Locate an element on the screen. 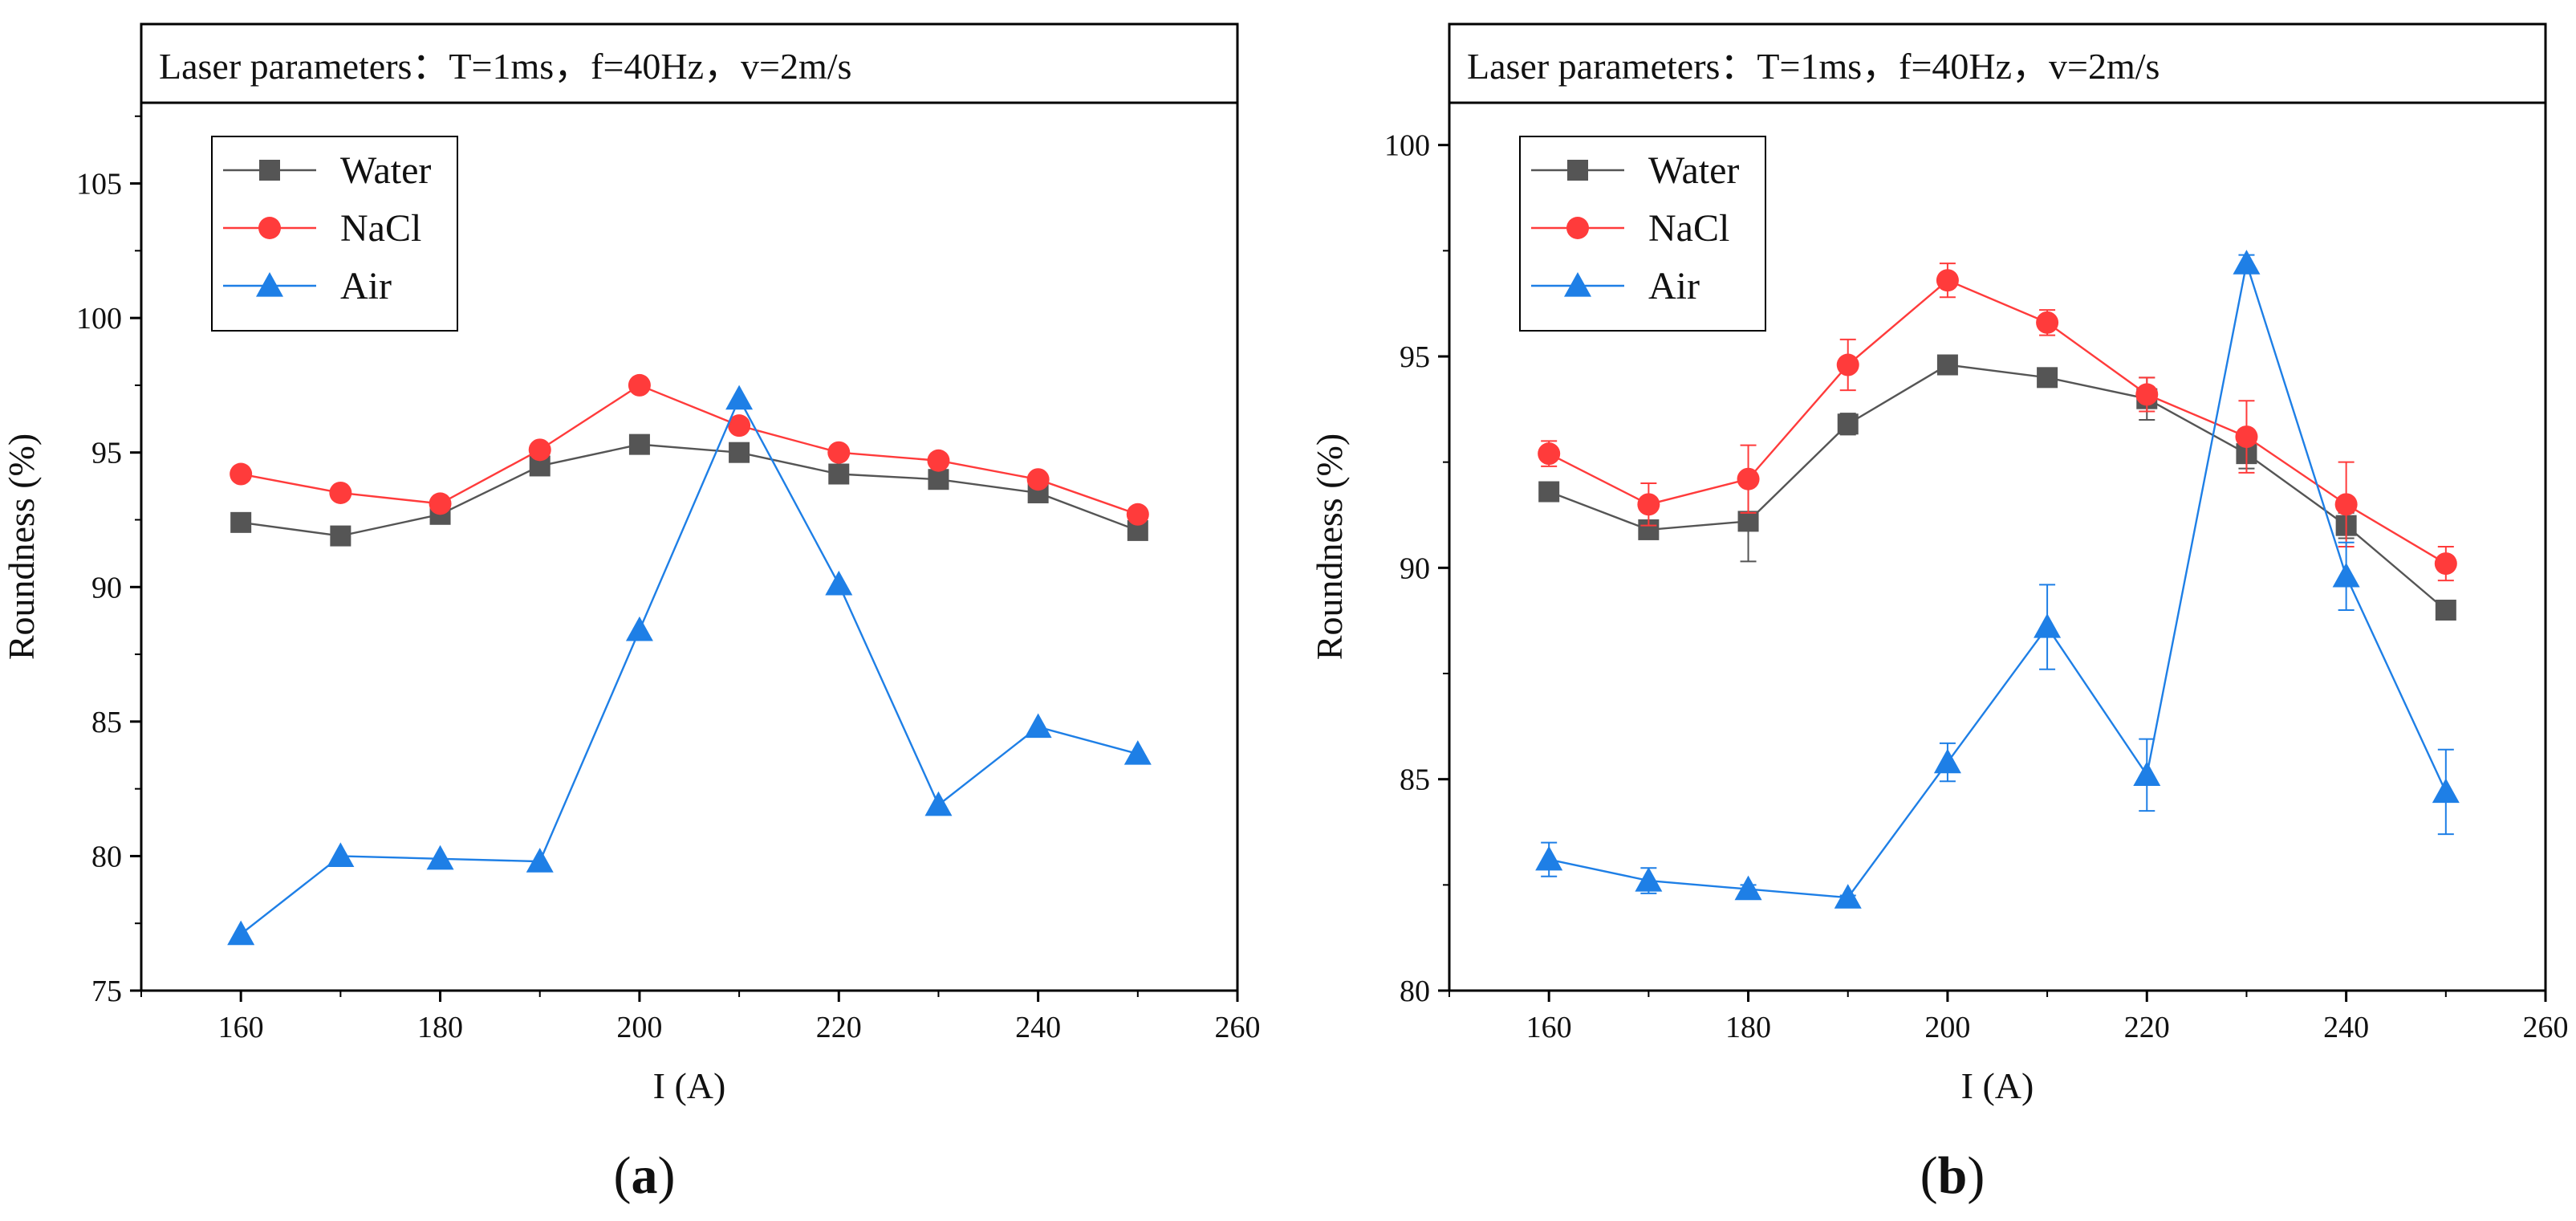  series-line-nacl-a is located at coordinates (690, 449).